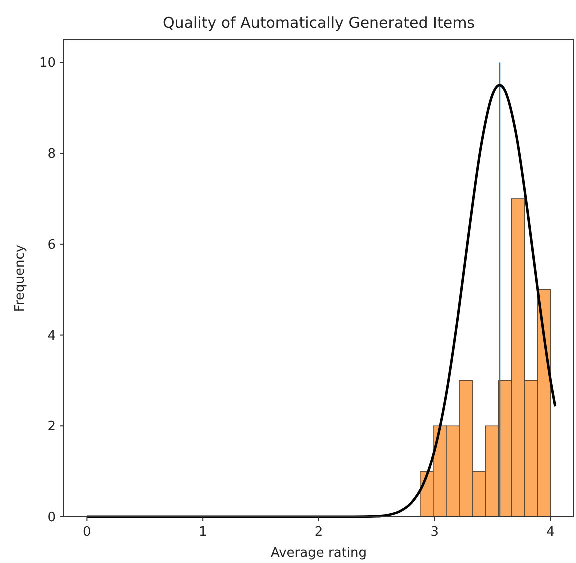  Describe the element at coordinates (319, 553) in the screenshot. I see `x-axis-title: Average rating` at that location.